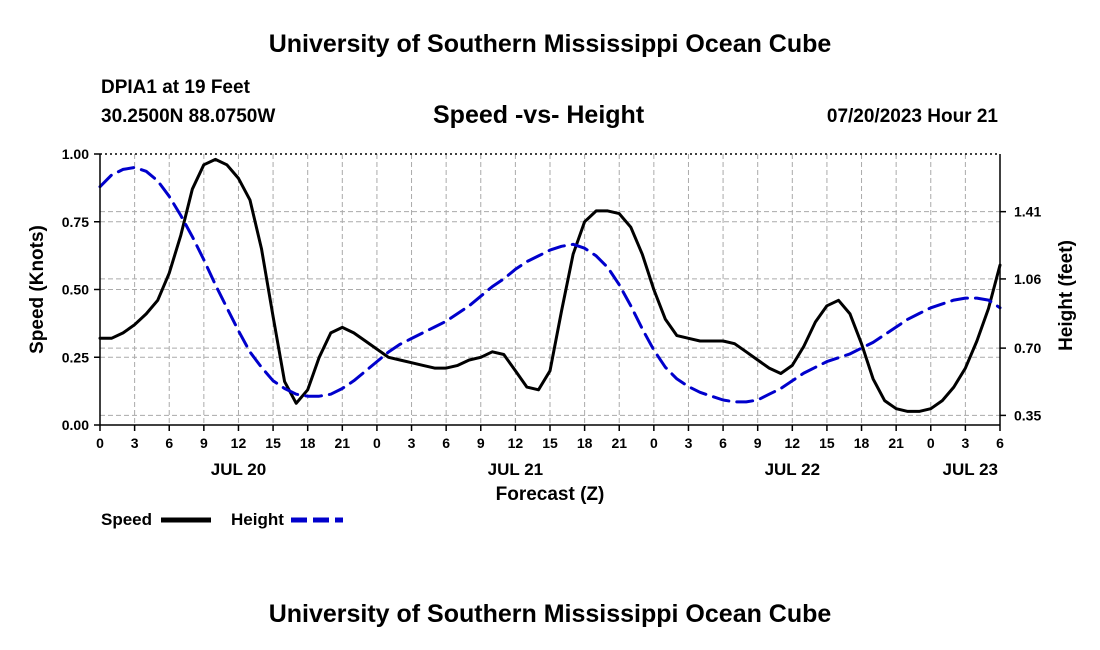  I want to click on y-tick-label: 0.00, so click(75, 425).